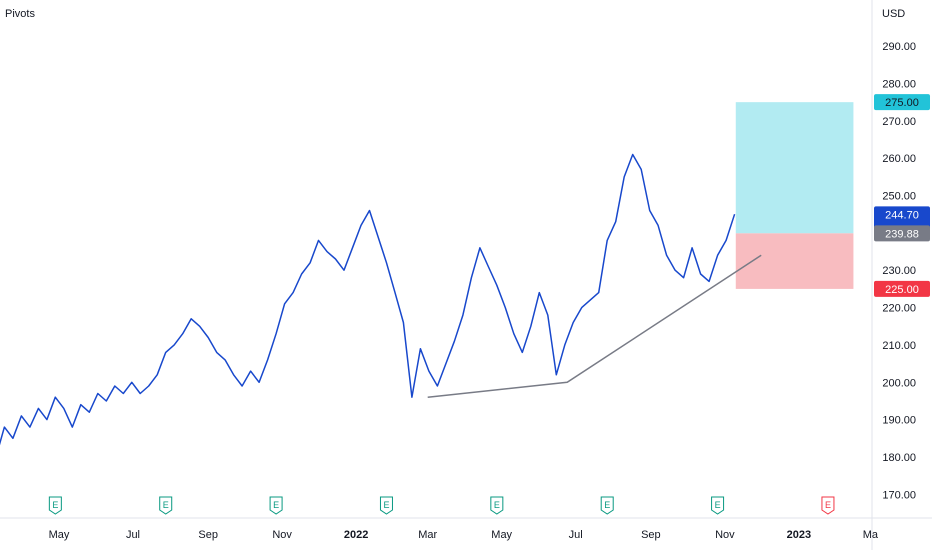 This screenshot has height=555, width=932. What do you see at coordinates (899, 421) in the screenshot?
I see `price-tick-label: 190.00` at bounding box center [899, 421].